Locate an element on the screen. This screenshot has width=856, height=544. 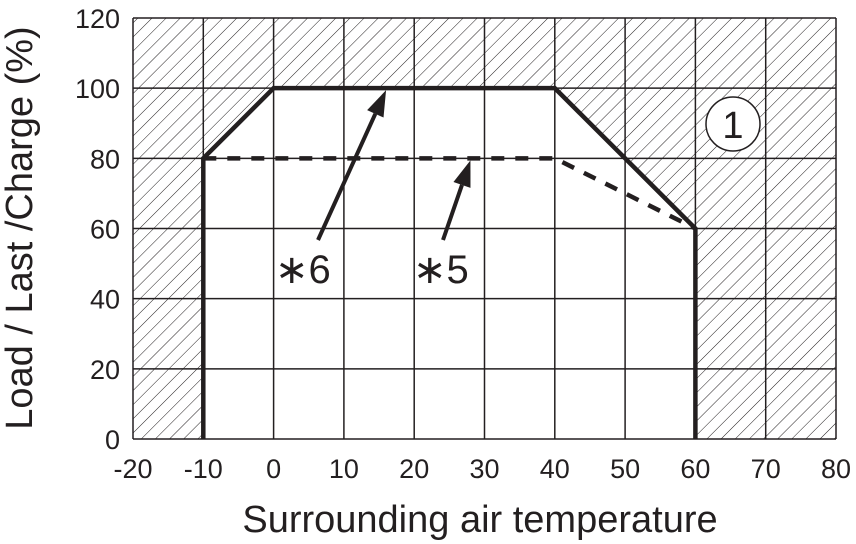
circled-marker is located at coordinates (733, 124).